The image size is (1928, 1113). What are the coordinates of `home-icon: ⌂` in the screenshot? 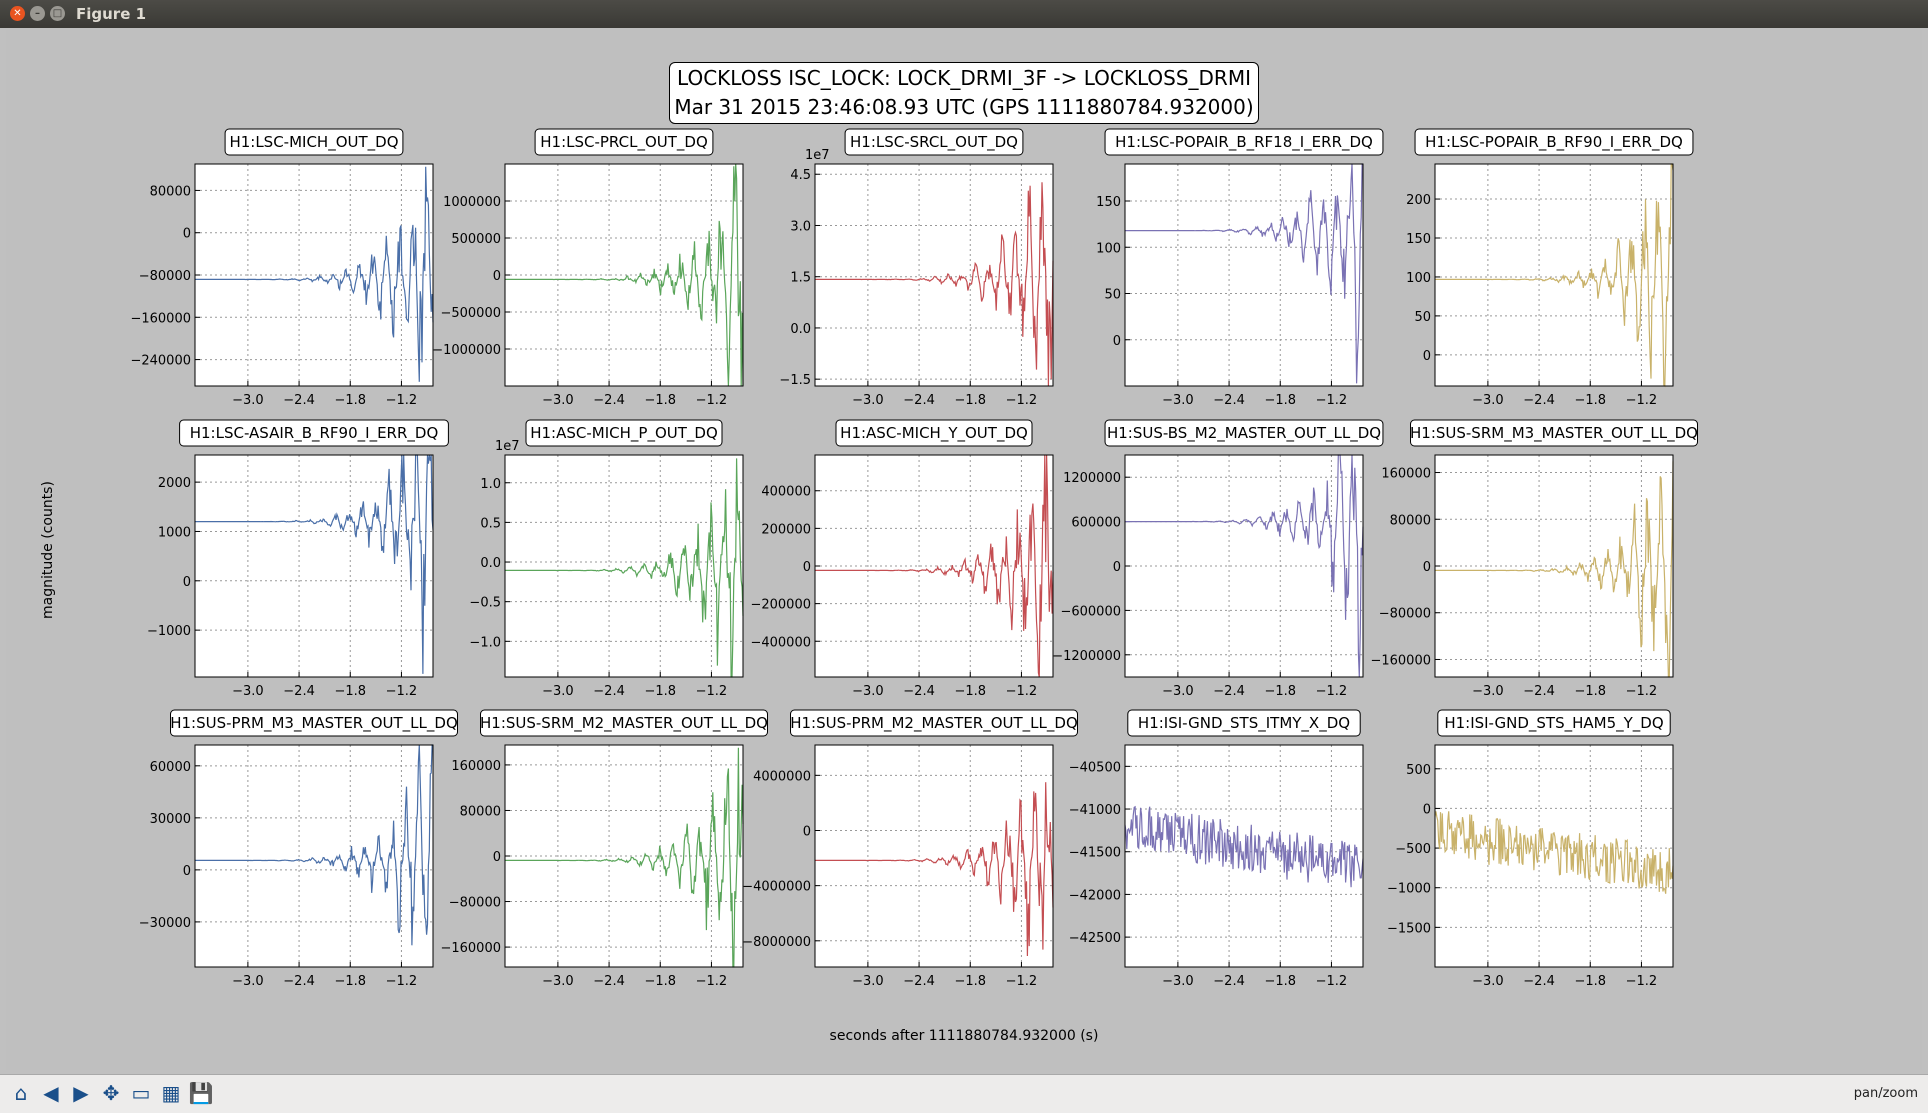 It's located at (21, 1093).